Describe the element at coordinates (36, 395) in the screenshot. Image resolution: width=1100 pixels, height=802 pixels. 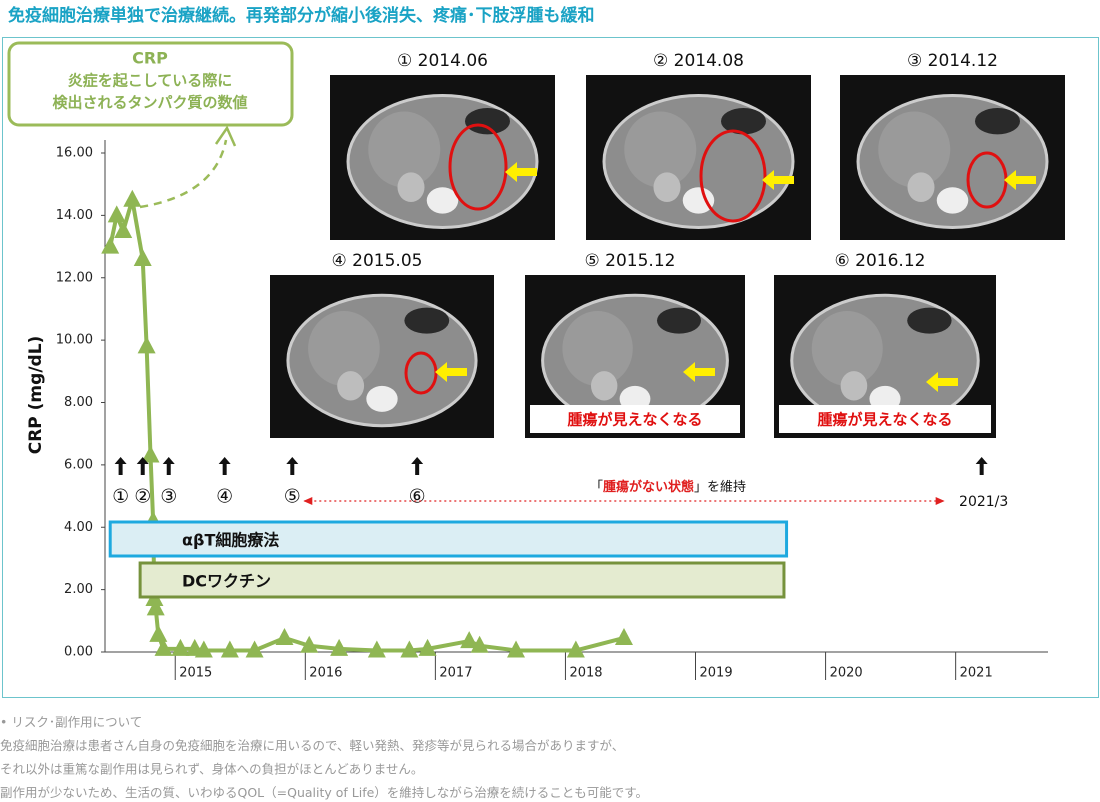
I see `y-axis-title: CRP (mg/dL)` at that location.